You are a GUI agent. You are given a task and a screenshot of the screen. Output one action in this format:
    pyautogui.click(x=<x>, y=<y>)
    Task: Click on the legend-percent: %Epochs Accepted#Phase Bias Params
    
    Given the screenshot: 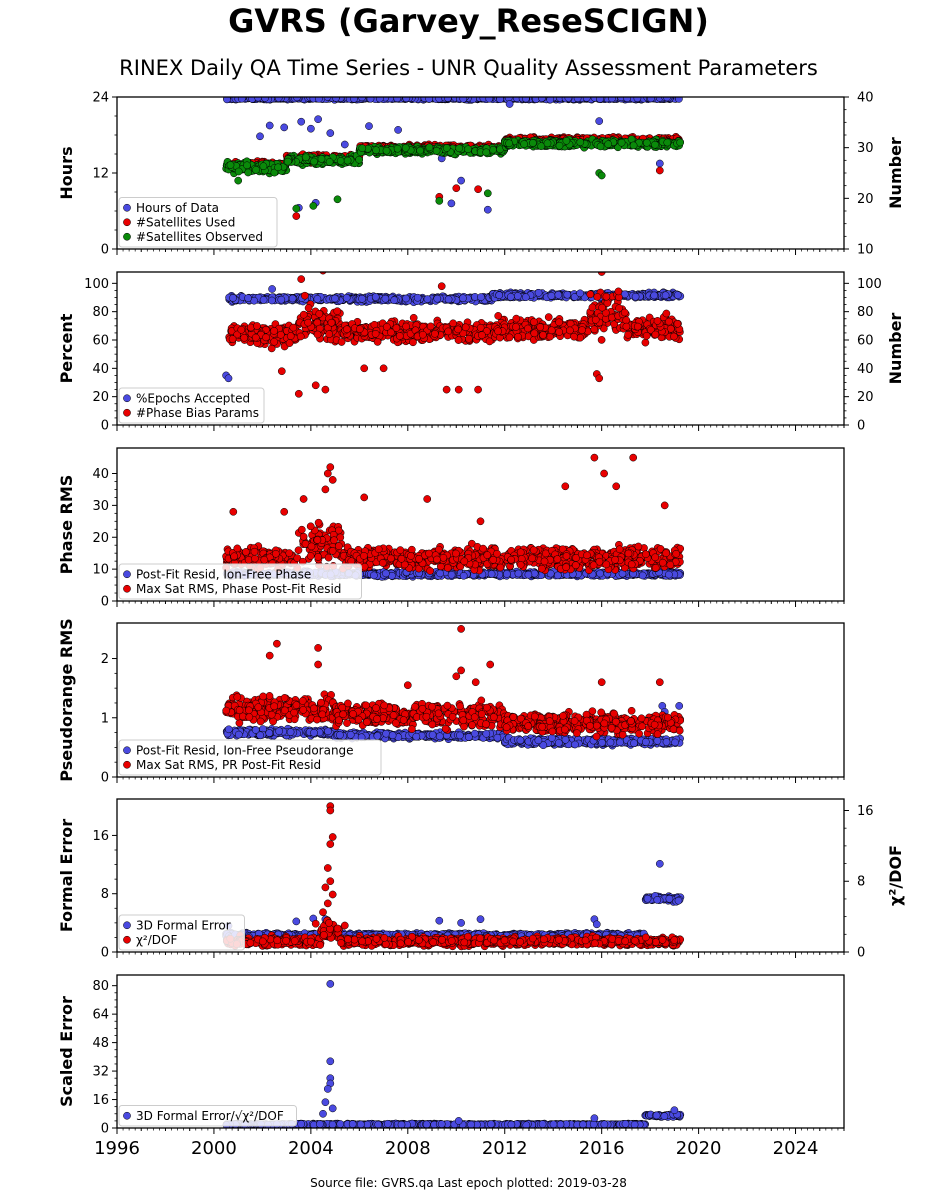 What is the action you would take?
    pyautogui.click(x=191, y=405)
    